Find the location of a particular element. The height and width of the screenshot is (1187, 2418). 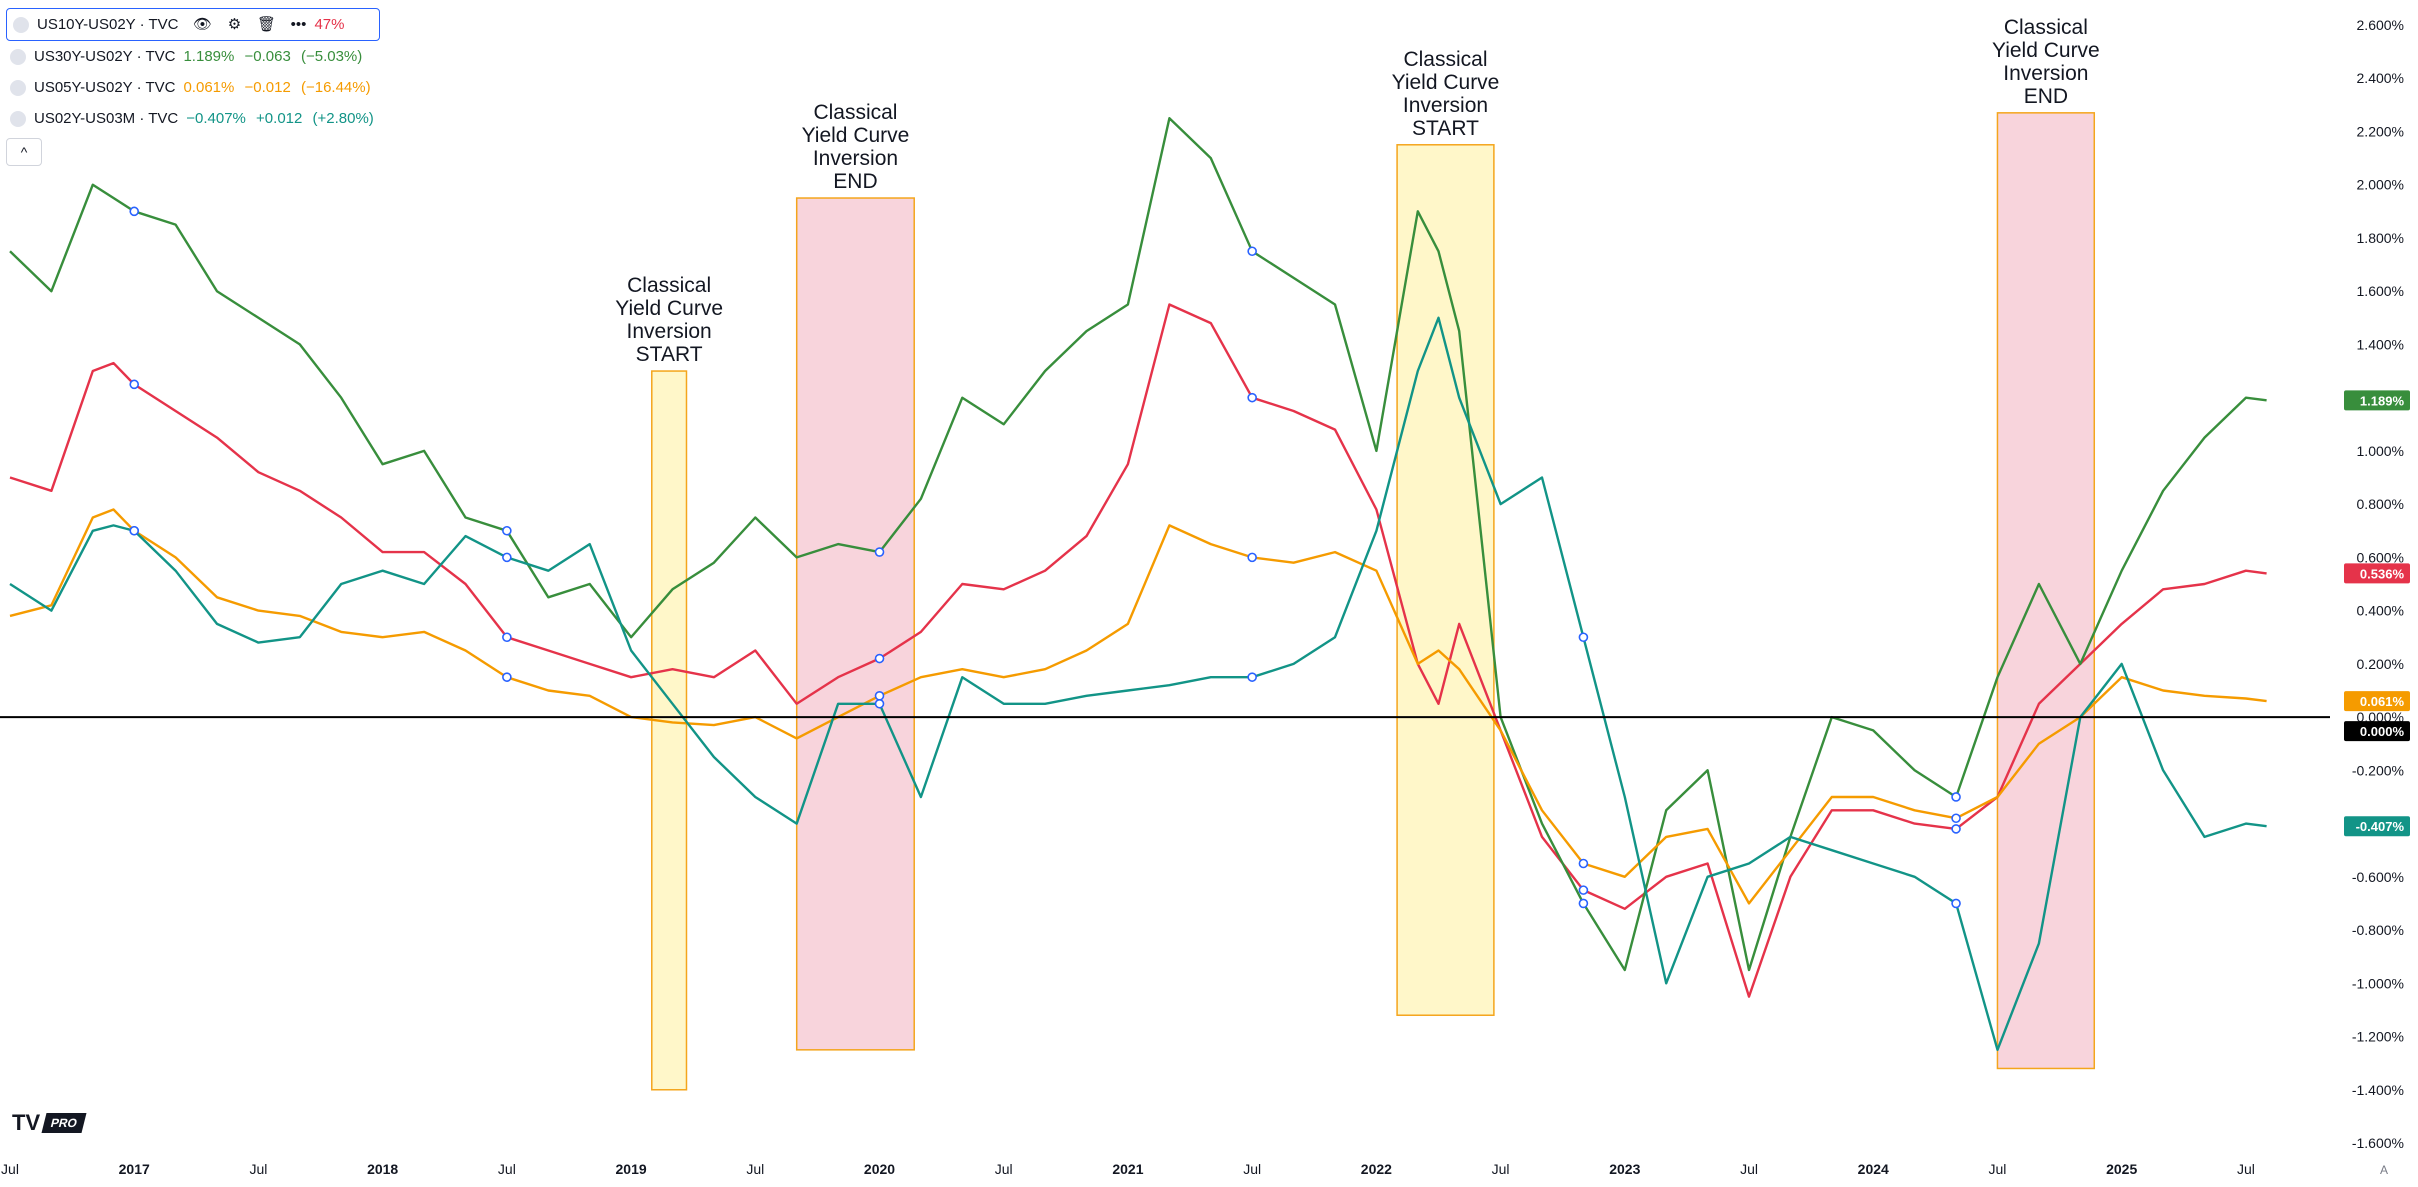

x-tick-label: 2024 is located at coordinates (1873, 1169).